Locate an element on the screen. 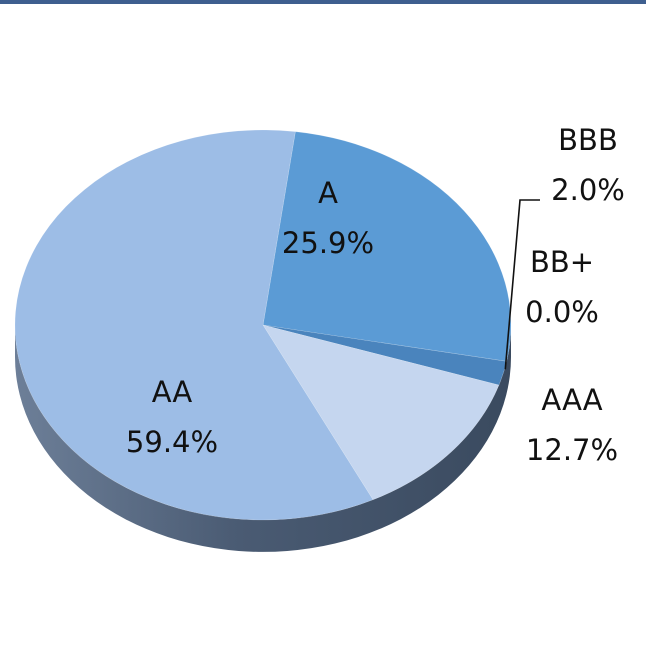 Image resolution: width=646 pixels, height=670 pixels. top-rule is located at coordinates (323, 2).